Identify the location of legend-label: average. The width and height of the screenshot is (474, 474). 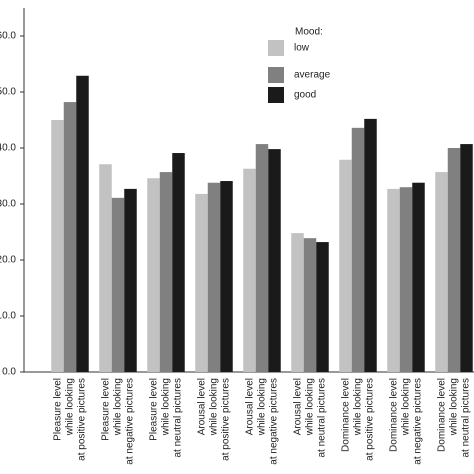
(312, 75).